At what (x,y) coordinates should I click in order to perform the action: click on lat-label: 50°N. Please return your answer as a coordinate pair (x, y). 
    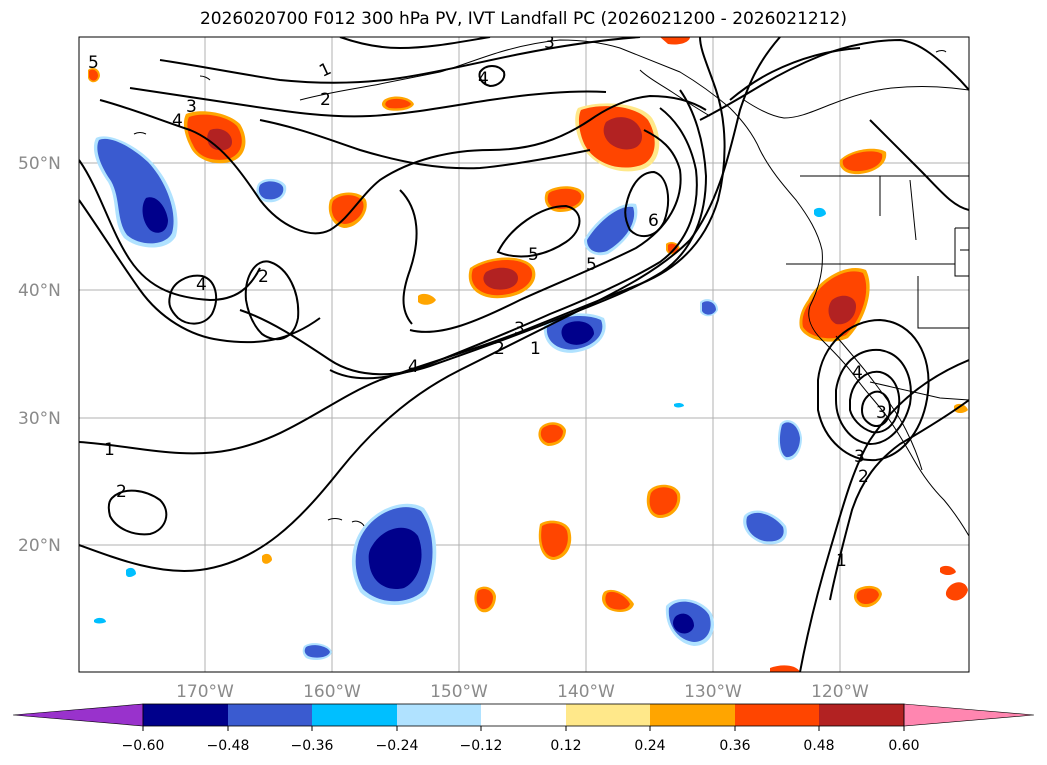
    Looking at the image, I should click on (39, 164).